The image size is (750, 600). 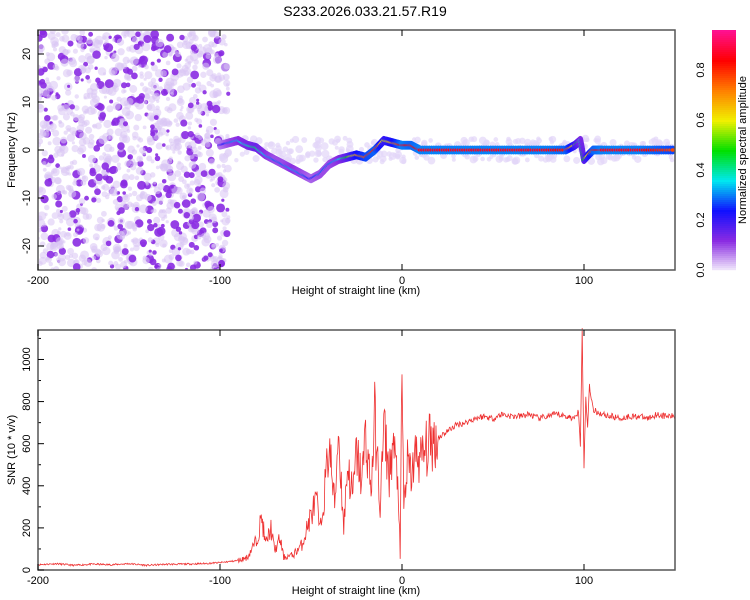 What do you see at coordinates (27, 528) in the screenshot?
I see `y-tick-label: 200` at bounding box center [27, 528].